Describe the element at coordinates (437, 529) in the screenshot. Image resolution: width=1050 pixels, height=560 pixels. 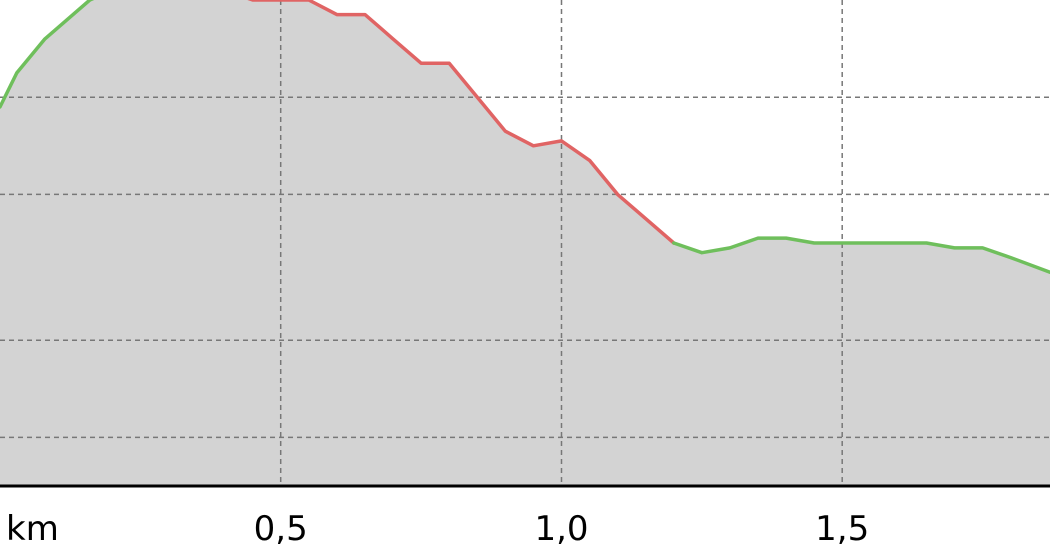
I see `x-tick-labels: km 0,5 1,0 1,5` at that location.